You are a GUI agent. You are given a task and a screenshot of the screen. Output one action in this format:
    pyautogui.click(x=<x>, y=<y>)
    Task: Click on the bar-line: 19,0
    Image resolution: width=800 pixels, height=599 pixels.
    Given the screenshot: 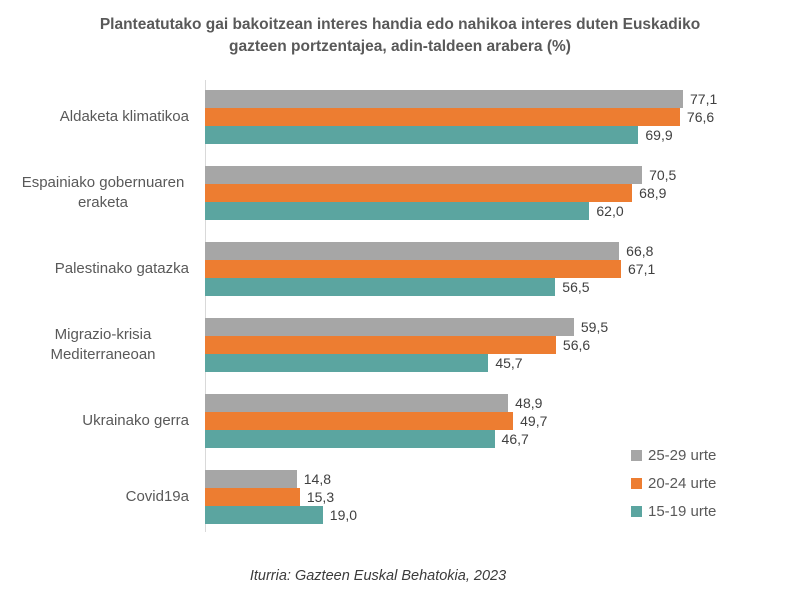 What is the action you would take?
    pyautogui.click(x=281, y=515)
    